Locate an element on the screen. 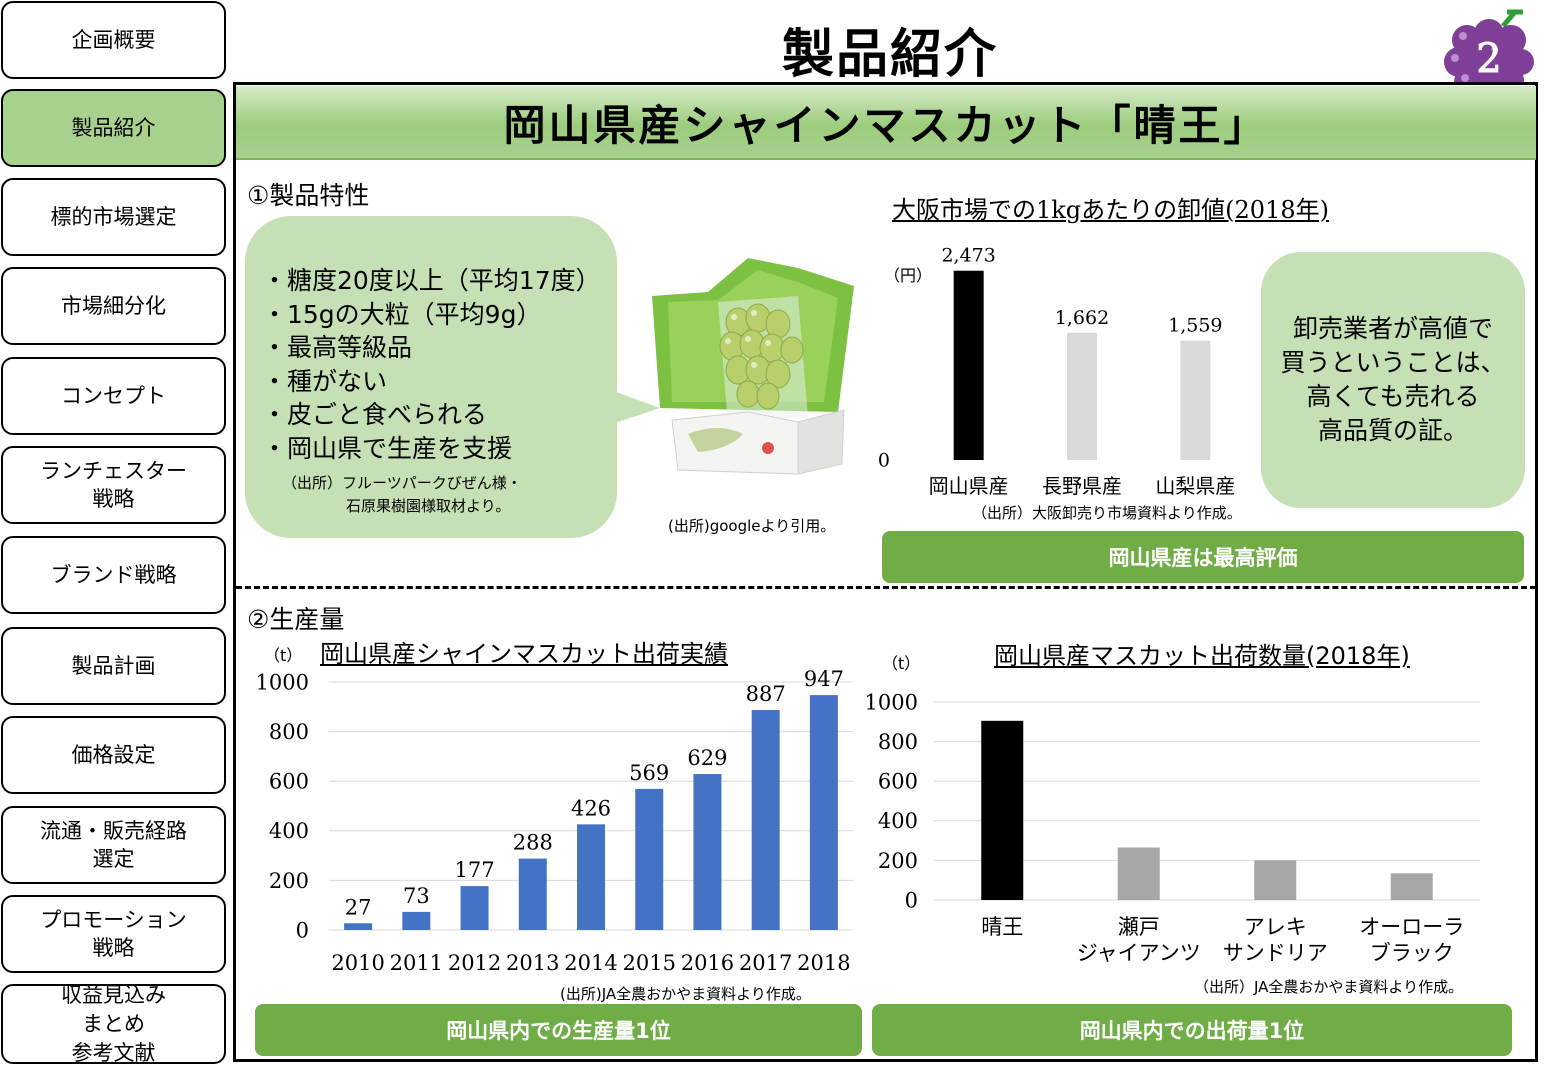 The image size is (1560, 1080). page-title: 製品紹介 is located at coordinates (889, 55).